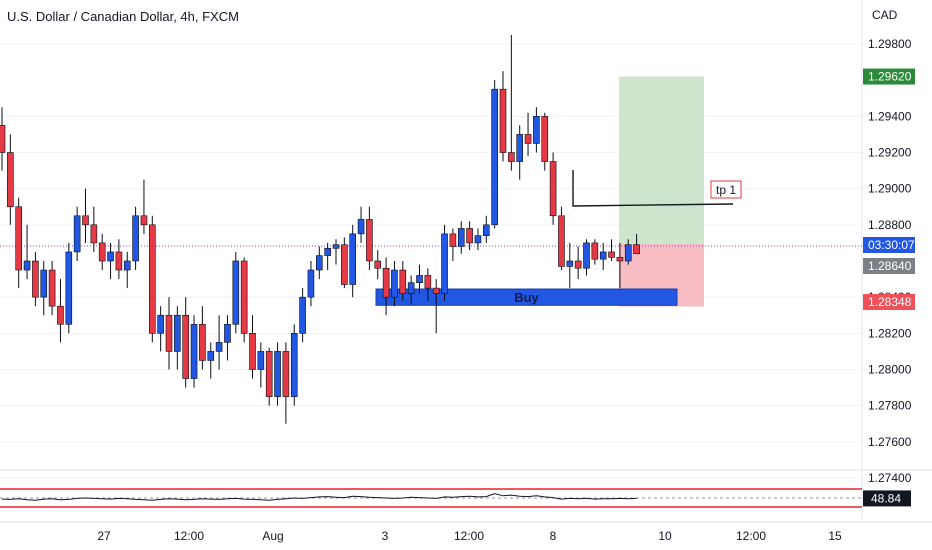 This screenshot has height=550, width=932. Describe the element at coordinates (887, 498) in the screenshot. I see `oscillator-value-bg` at that location.